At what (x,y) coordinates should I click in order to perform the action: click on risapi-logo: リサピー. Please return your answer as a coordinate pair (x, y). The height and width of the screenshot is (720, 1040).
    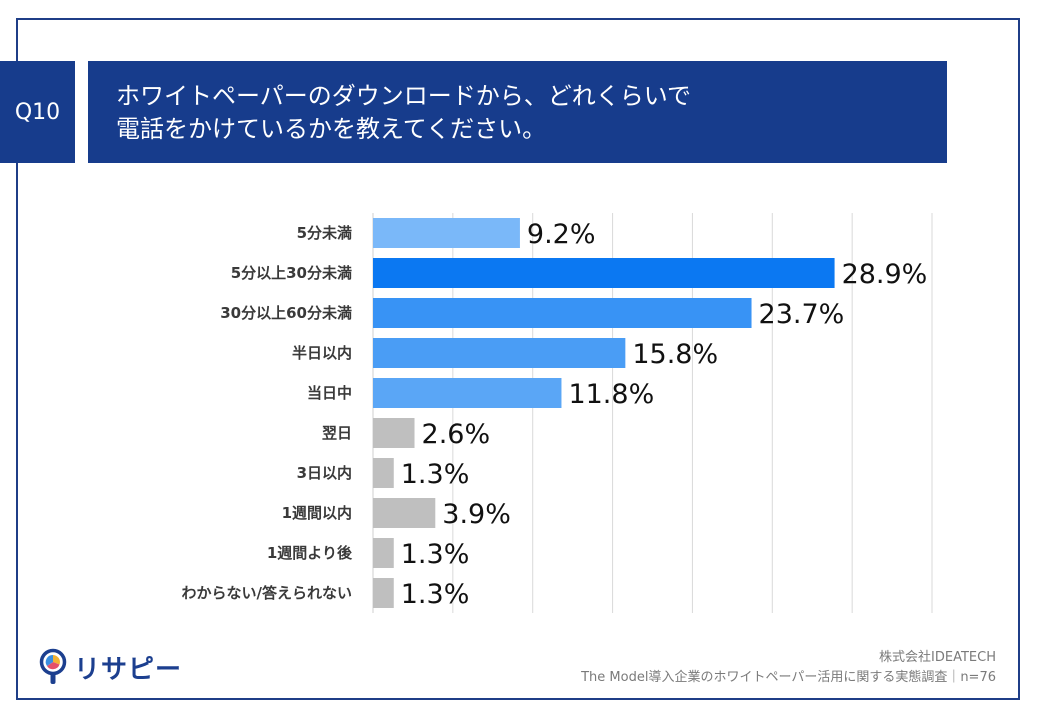
    Looking at the image, I should click on (110, 667).